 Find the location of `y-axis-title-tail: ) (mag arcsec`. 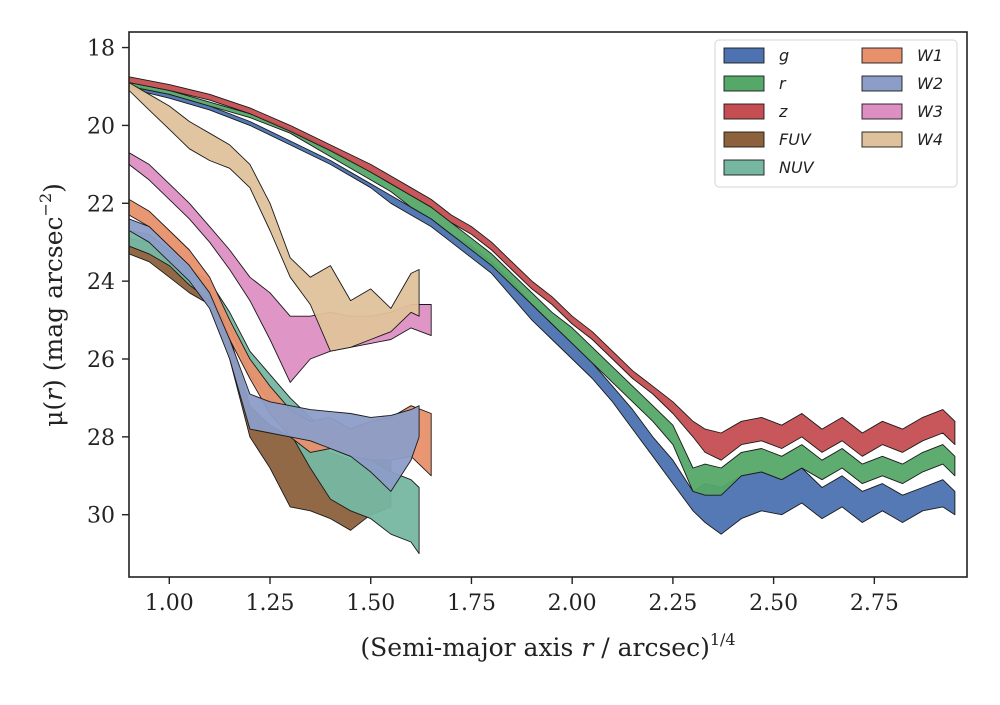

y-axis-title-tail: ) (mag arcsec is located at coordinates (53, 302).